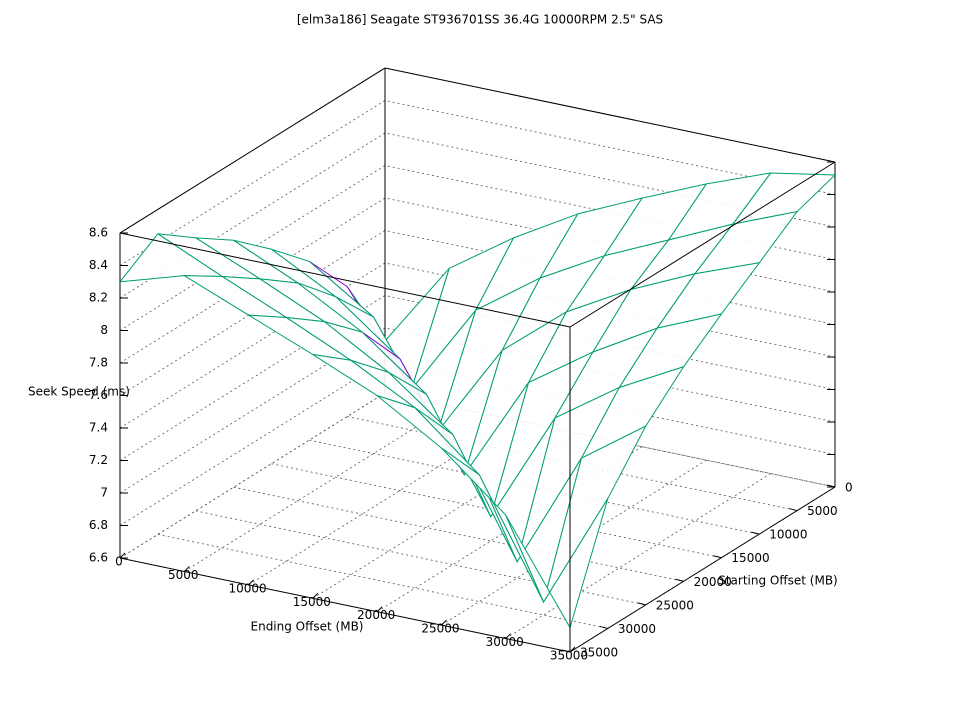 This screenshot has width=960, height=724. What do you see at coordinates (599, 653) in the screenshot?
I see `y-tick-label: 35000` at bounding box center [599, 653].